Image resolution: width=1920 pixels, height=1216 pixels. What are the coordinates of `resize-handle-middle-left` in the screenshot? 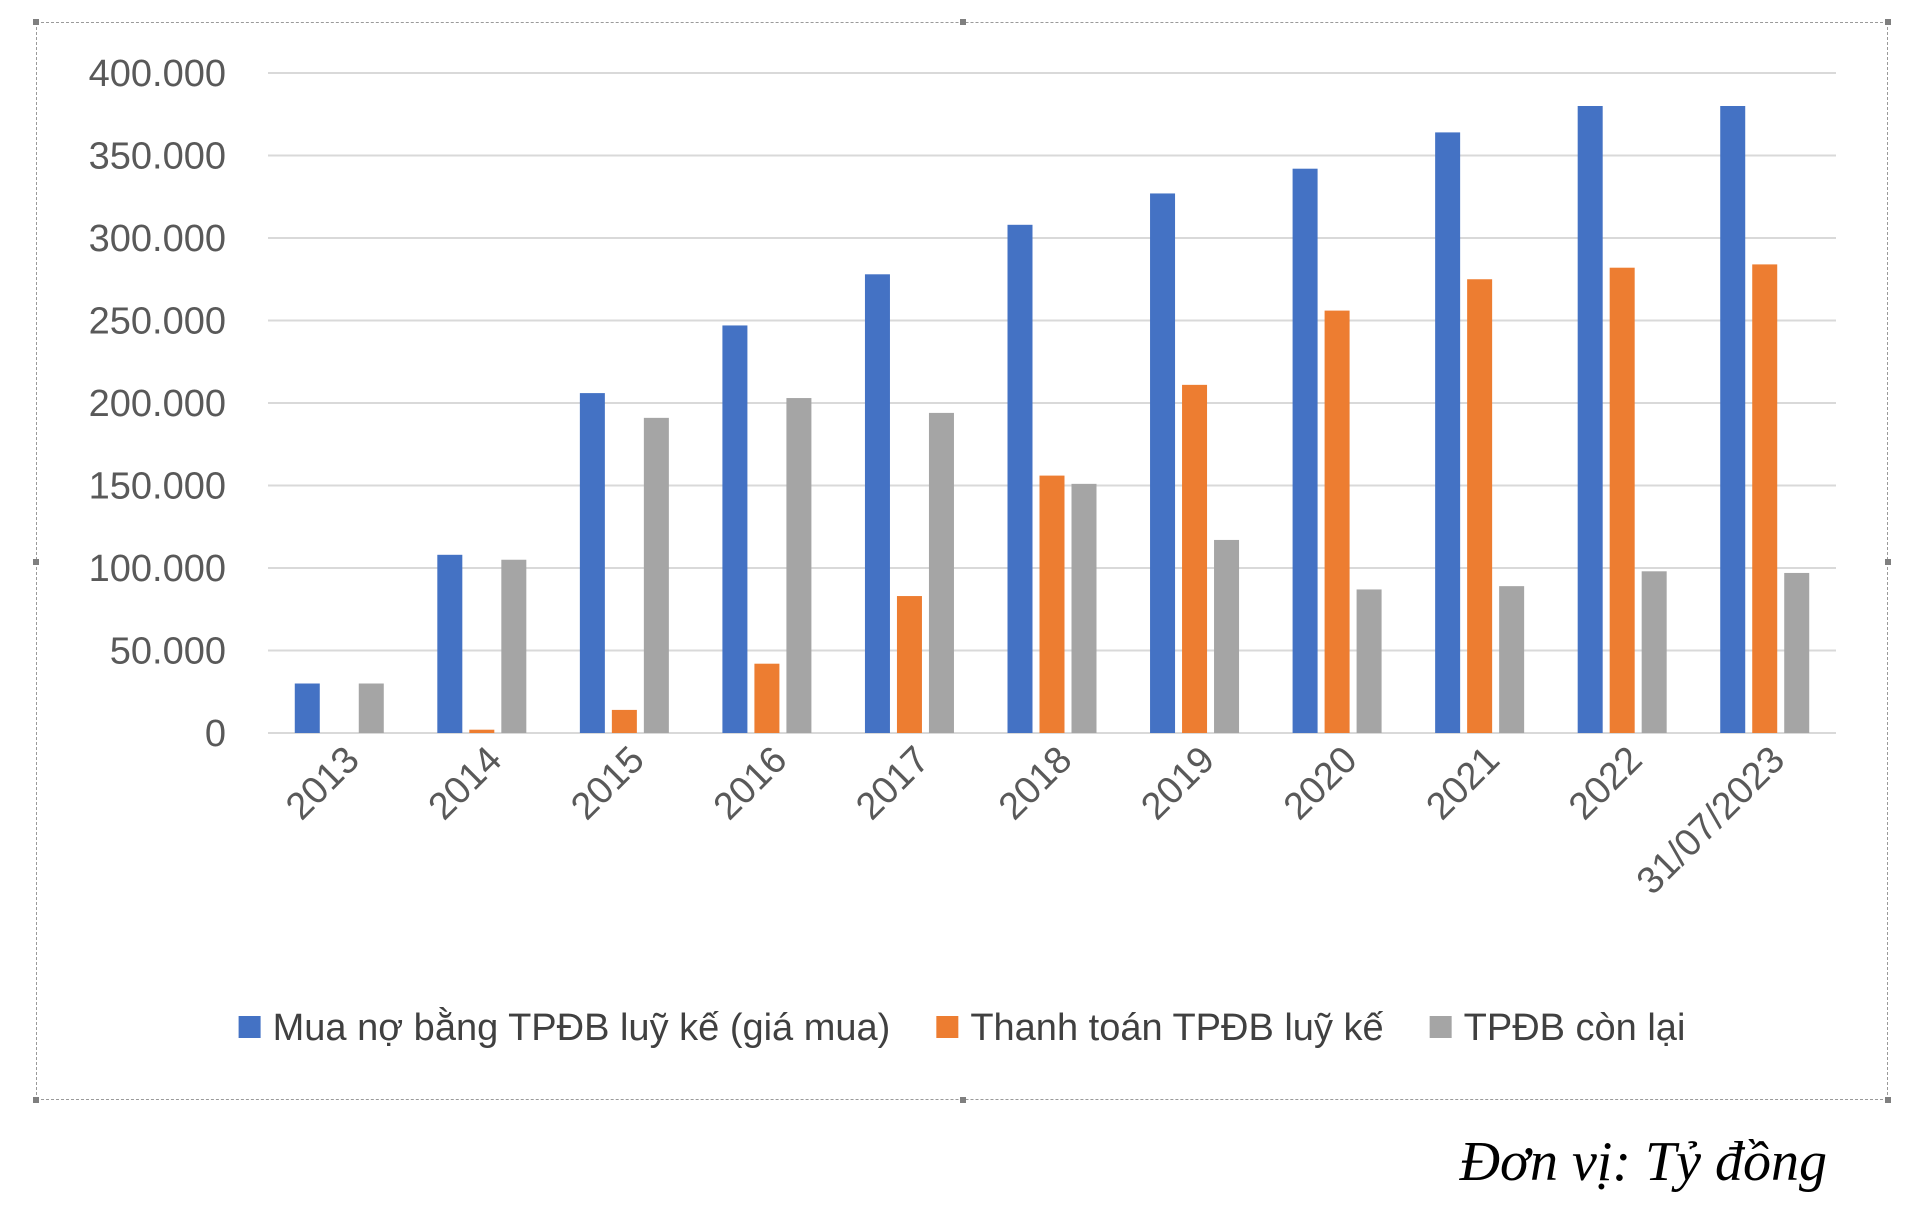 It's located at (36, 562).